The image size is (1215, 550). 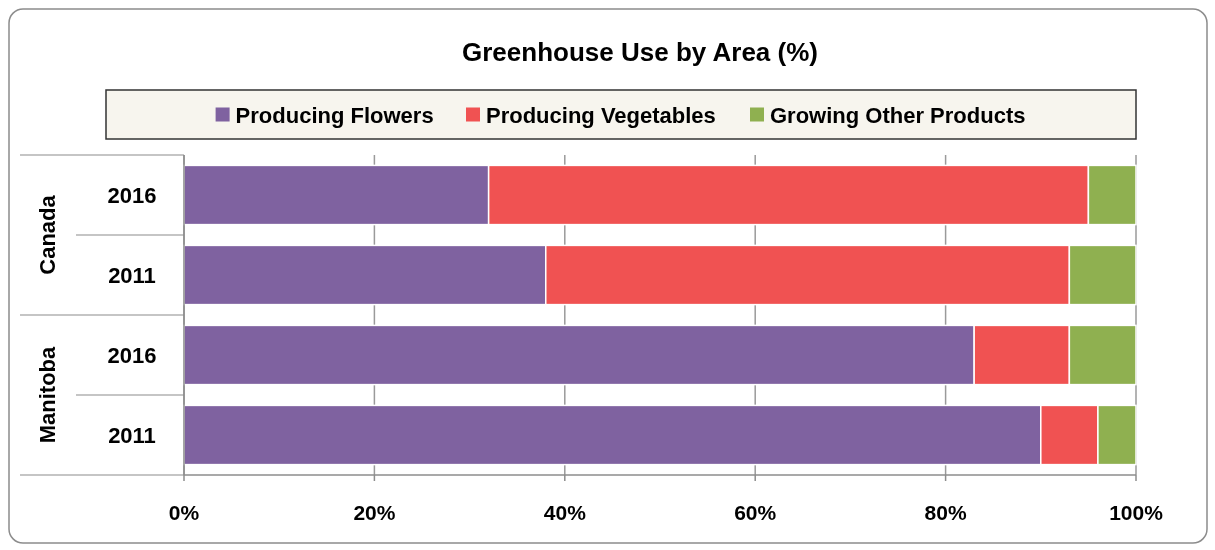 What do you see at coordinates (601, 115) in the screenshot?
I see `legend-label: Producing Vegetables` at bounding box center [601, 115].